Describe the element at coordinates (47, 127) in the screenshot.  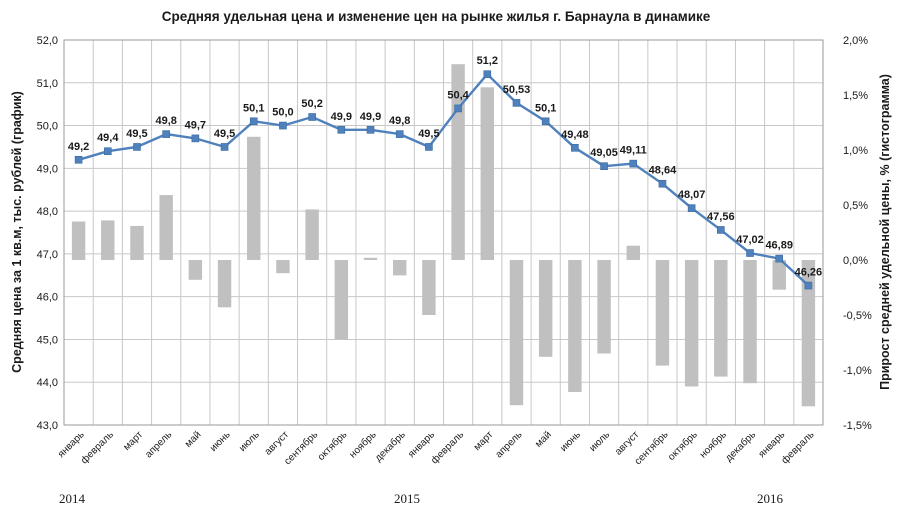
I see `left-tick-label: 50,0` at that location.